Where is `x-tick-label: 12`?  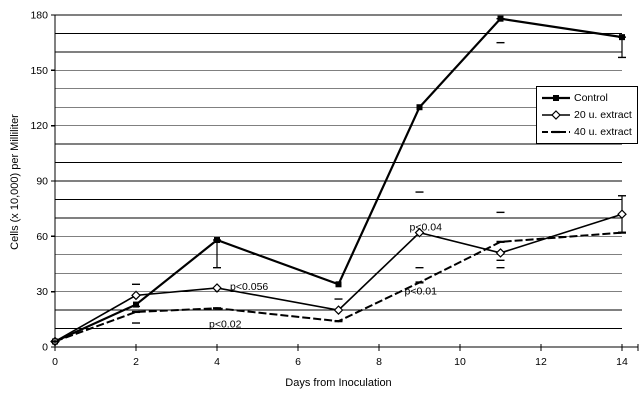 x-tick-label: 12 is located at coordinates (541, 362).